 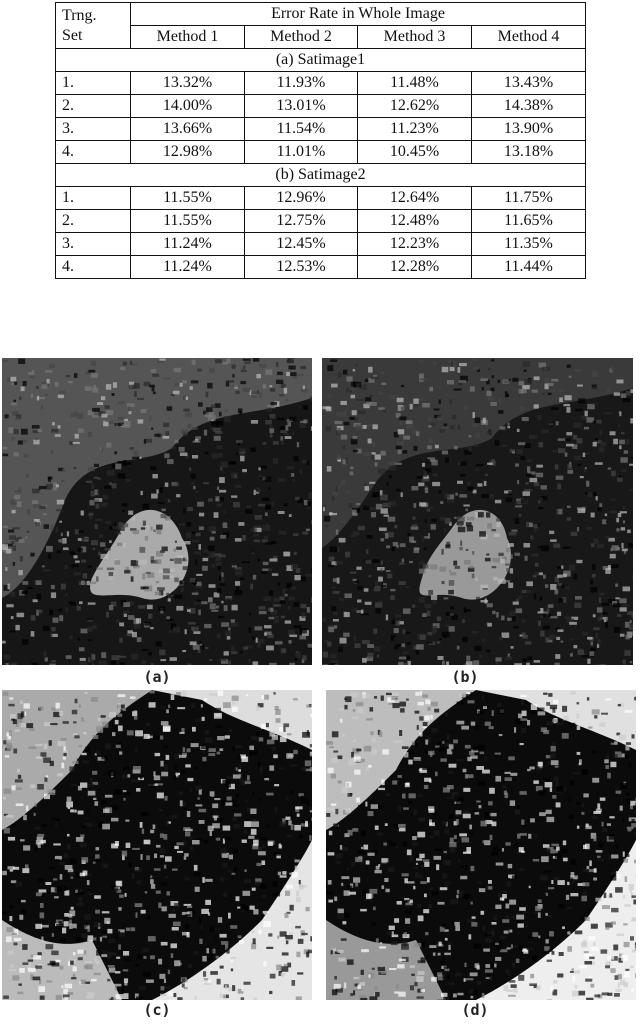 What do you see at coordinates (301, 152) in the screenshot?
I see `cell: 11.01%` at bounding box center [301, 152].